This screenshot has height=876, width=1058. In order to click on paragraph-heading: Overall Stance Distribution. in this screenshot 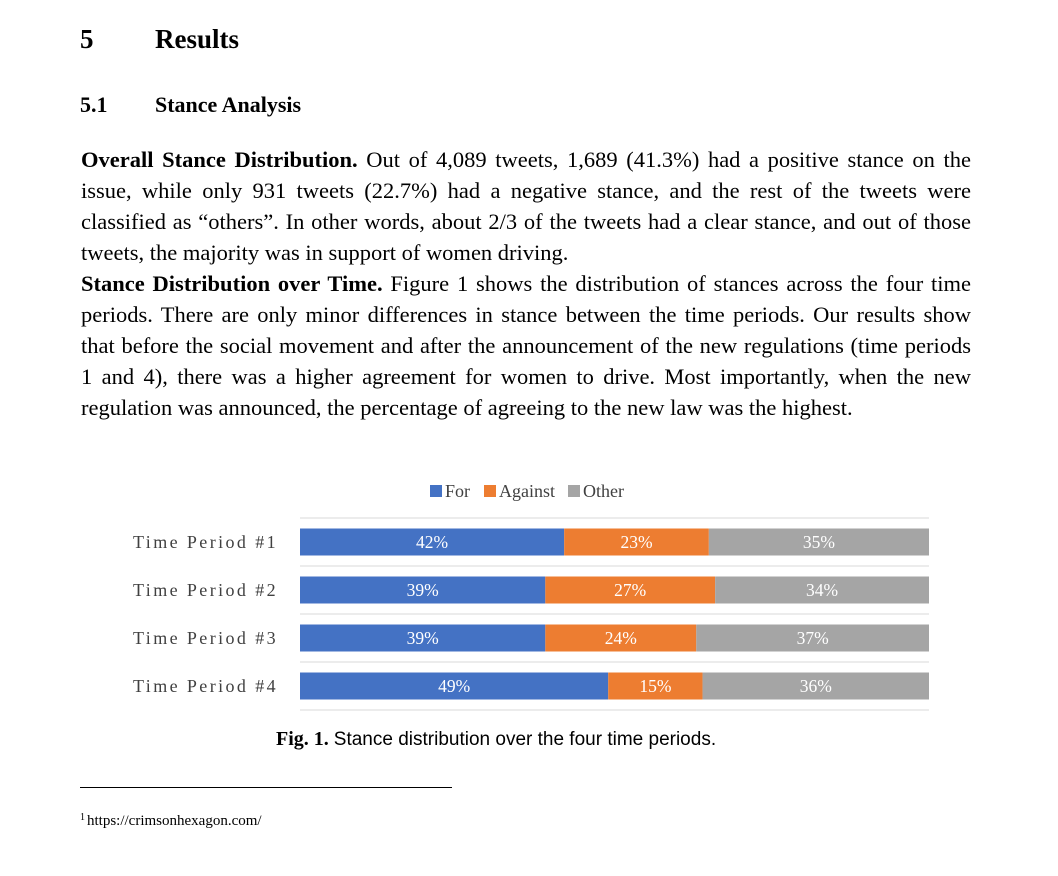, I will do `click(219, 159)`.